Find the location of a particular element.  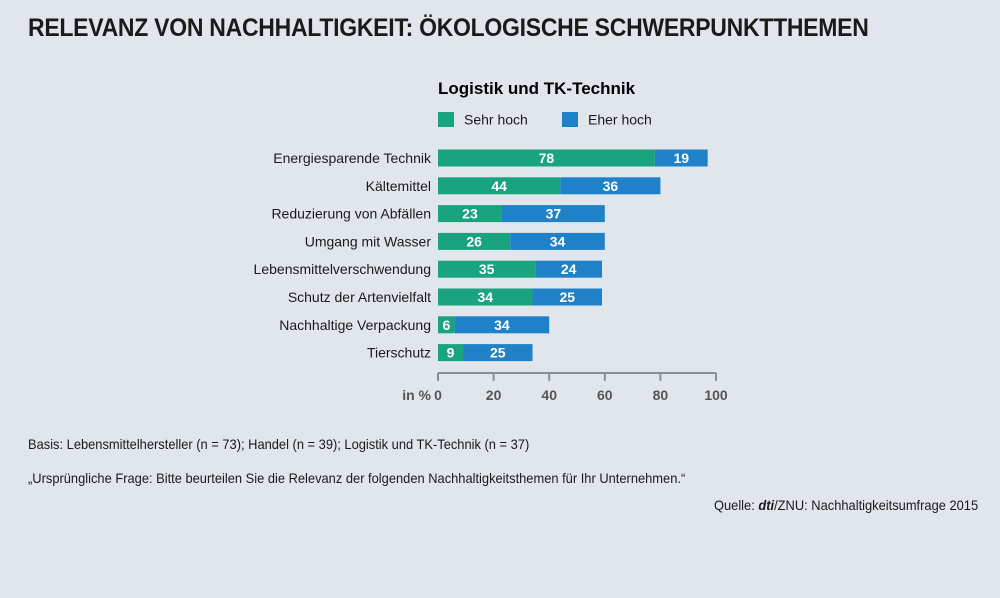

data-label: 23 is located at coordinates (470, 214).